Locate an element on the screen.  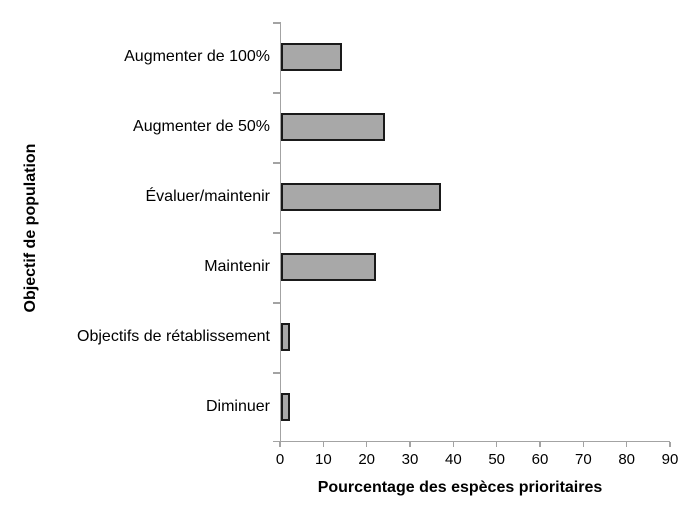
x-axis-tick-label: 50 is located at coordinates (496, 459).